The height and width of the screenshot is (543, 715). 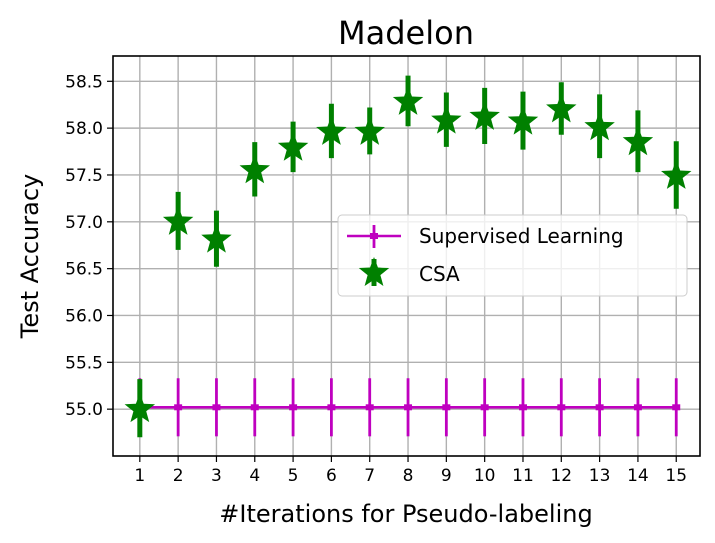 I want to click on x-tick-label: 11, so click(x=523, y=476).